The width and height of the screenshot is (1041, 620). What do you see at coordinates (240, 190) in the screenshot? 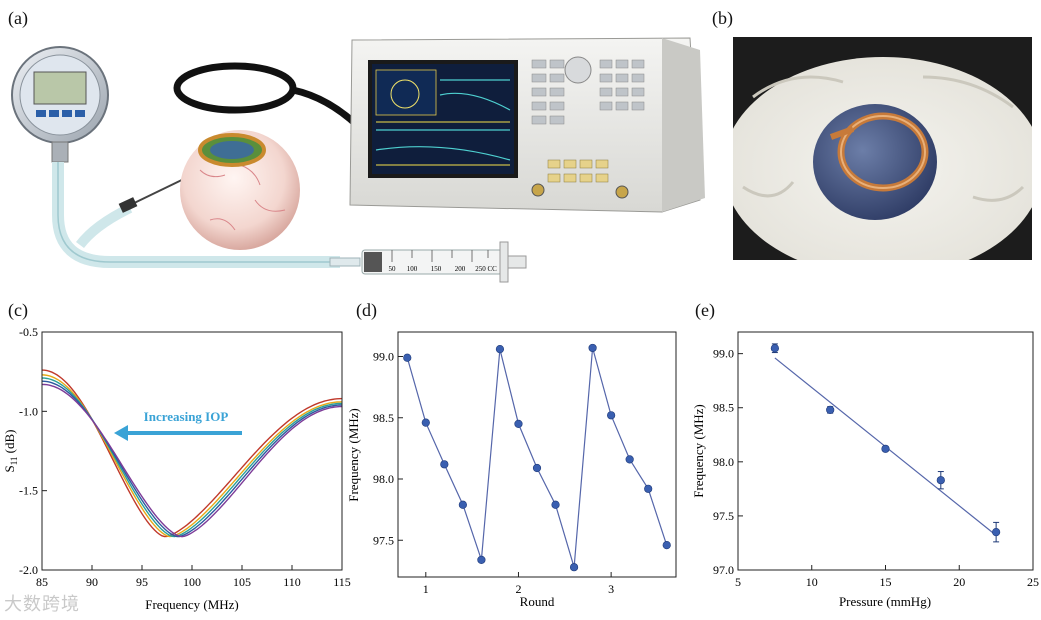
I see `eyeball-icon` at bounding box center [240, 190].